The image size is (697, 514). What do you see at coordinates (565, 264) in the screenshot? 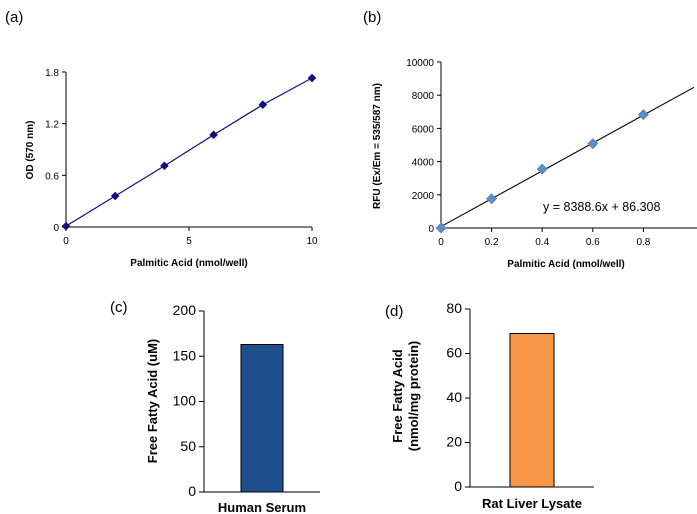
I see `panel-b-x-title: Palmitic Acid (nmol/well)` at bounding box center [565, 264].